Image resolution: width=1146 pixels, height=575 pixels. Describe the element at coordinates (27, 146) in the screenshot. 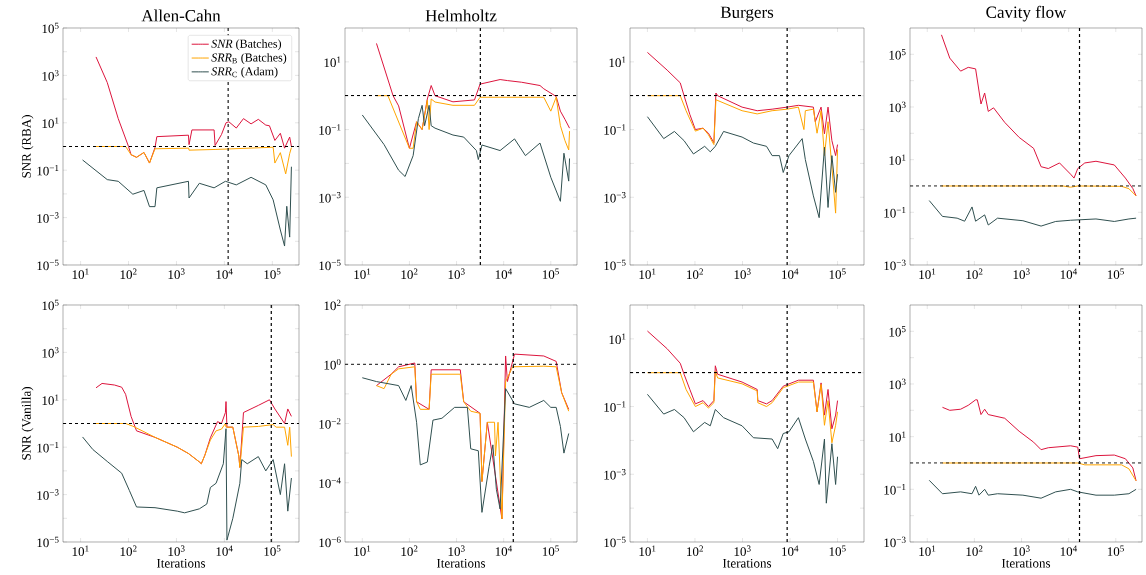

I see `y-axis-title: SNR (RBA)` at that location.